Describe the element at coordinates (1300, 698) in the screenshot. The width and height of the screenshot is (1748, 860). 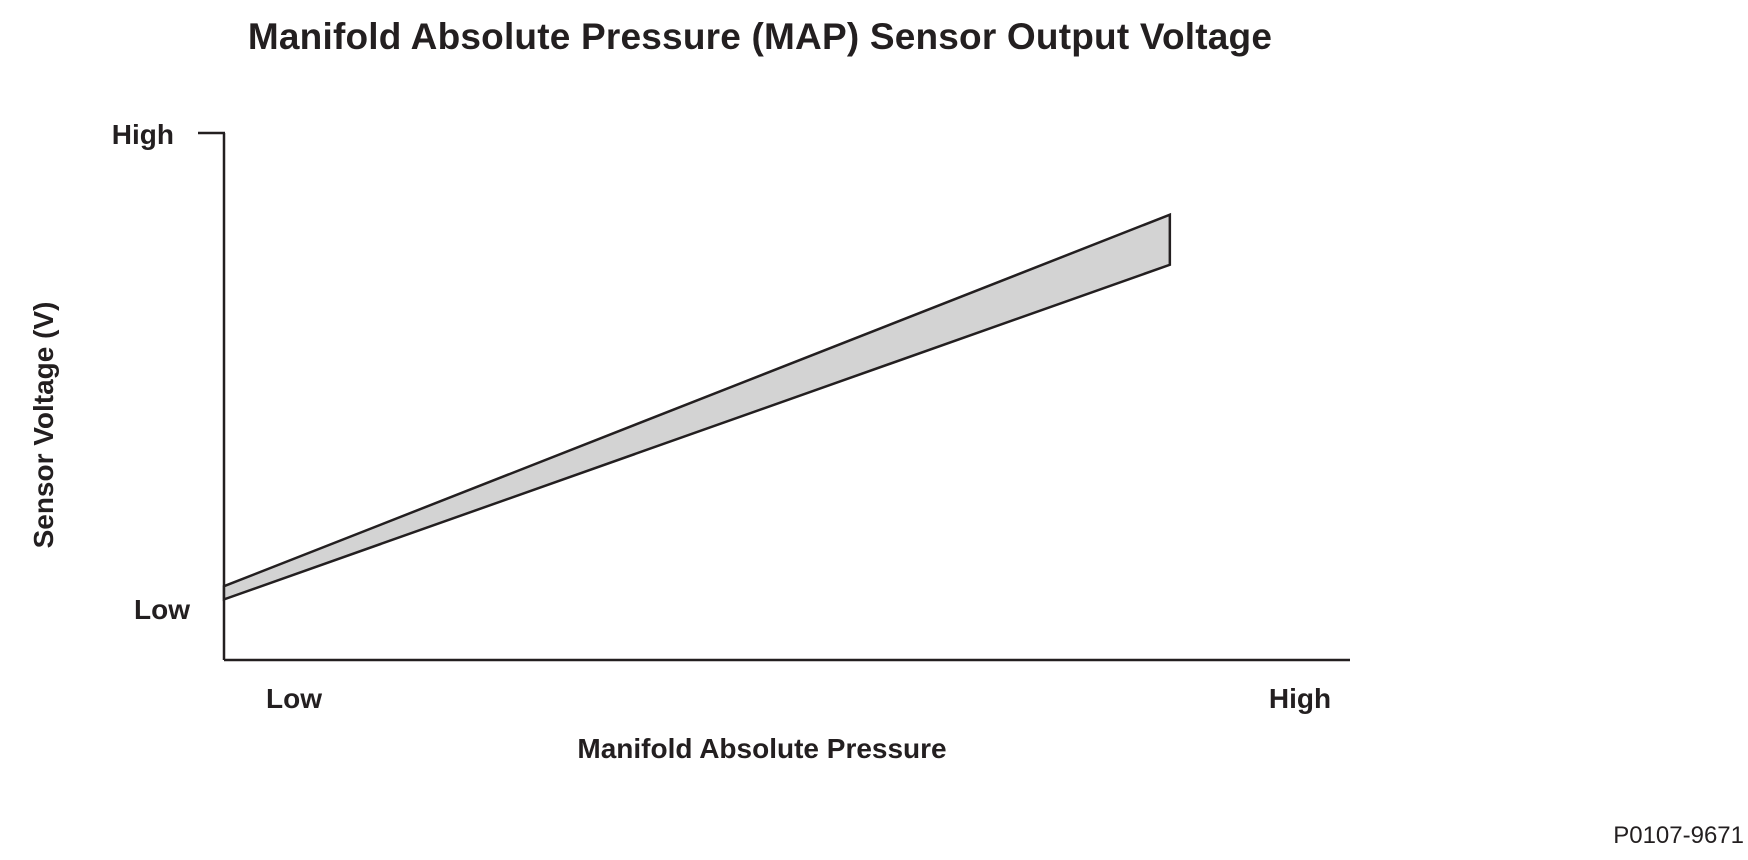
I see `x-tick-label-high: High` at that location.